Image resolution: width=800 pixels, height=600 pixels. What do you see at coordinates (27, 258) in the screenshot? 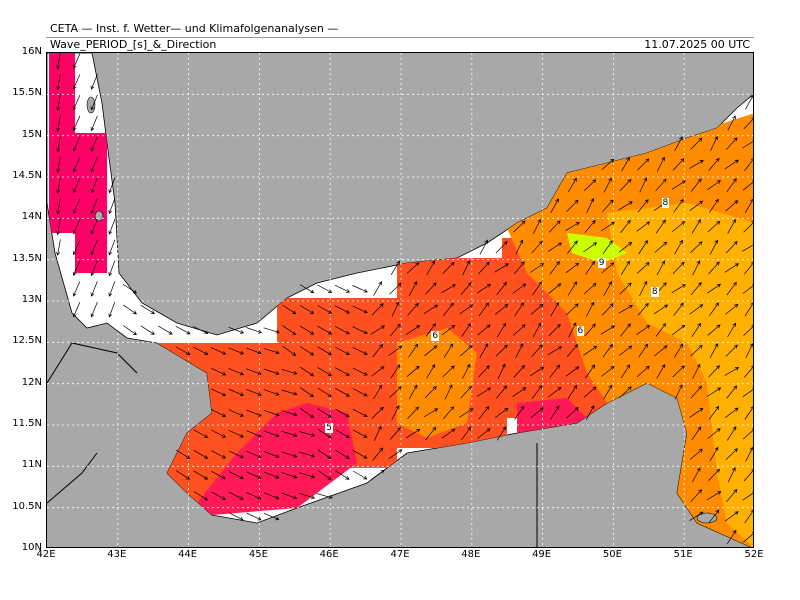
I see `lat-tick-label: 13.5N` at bounding box center [27, 258].